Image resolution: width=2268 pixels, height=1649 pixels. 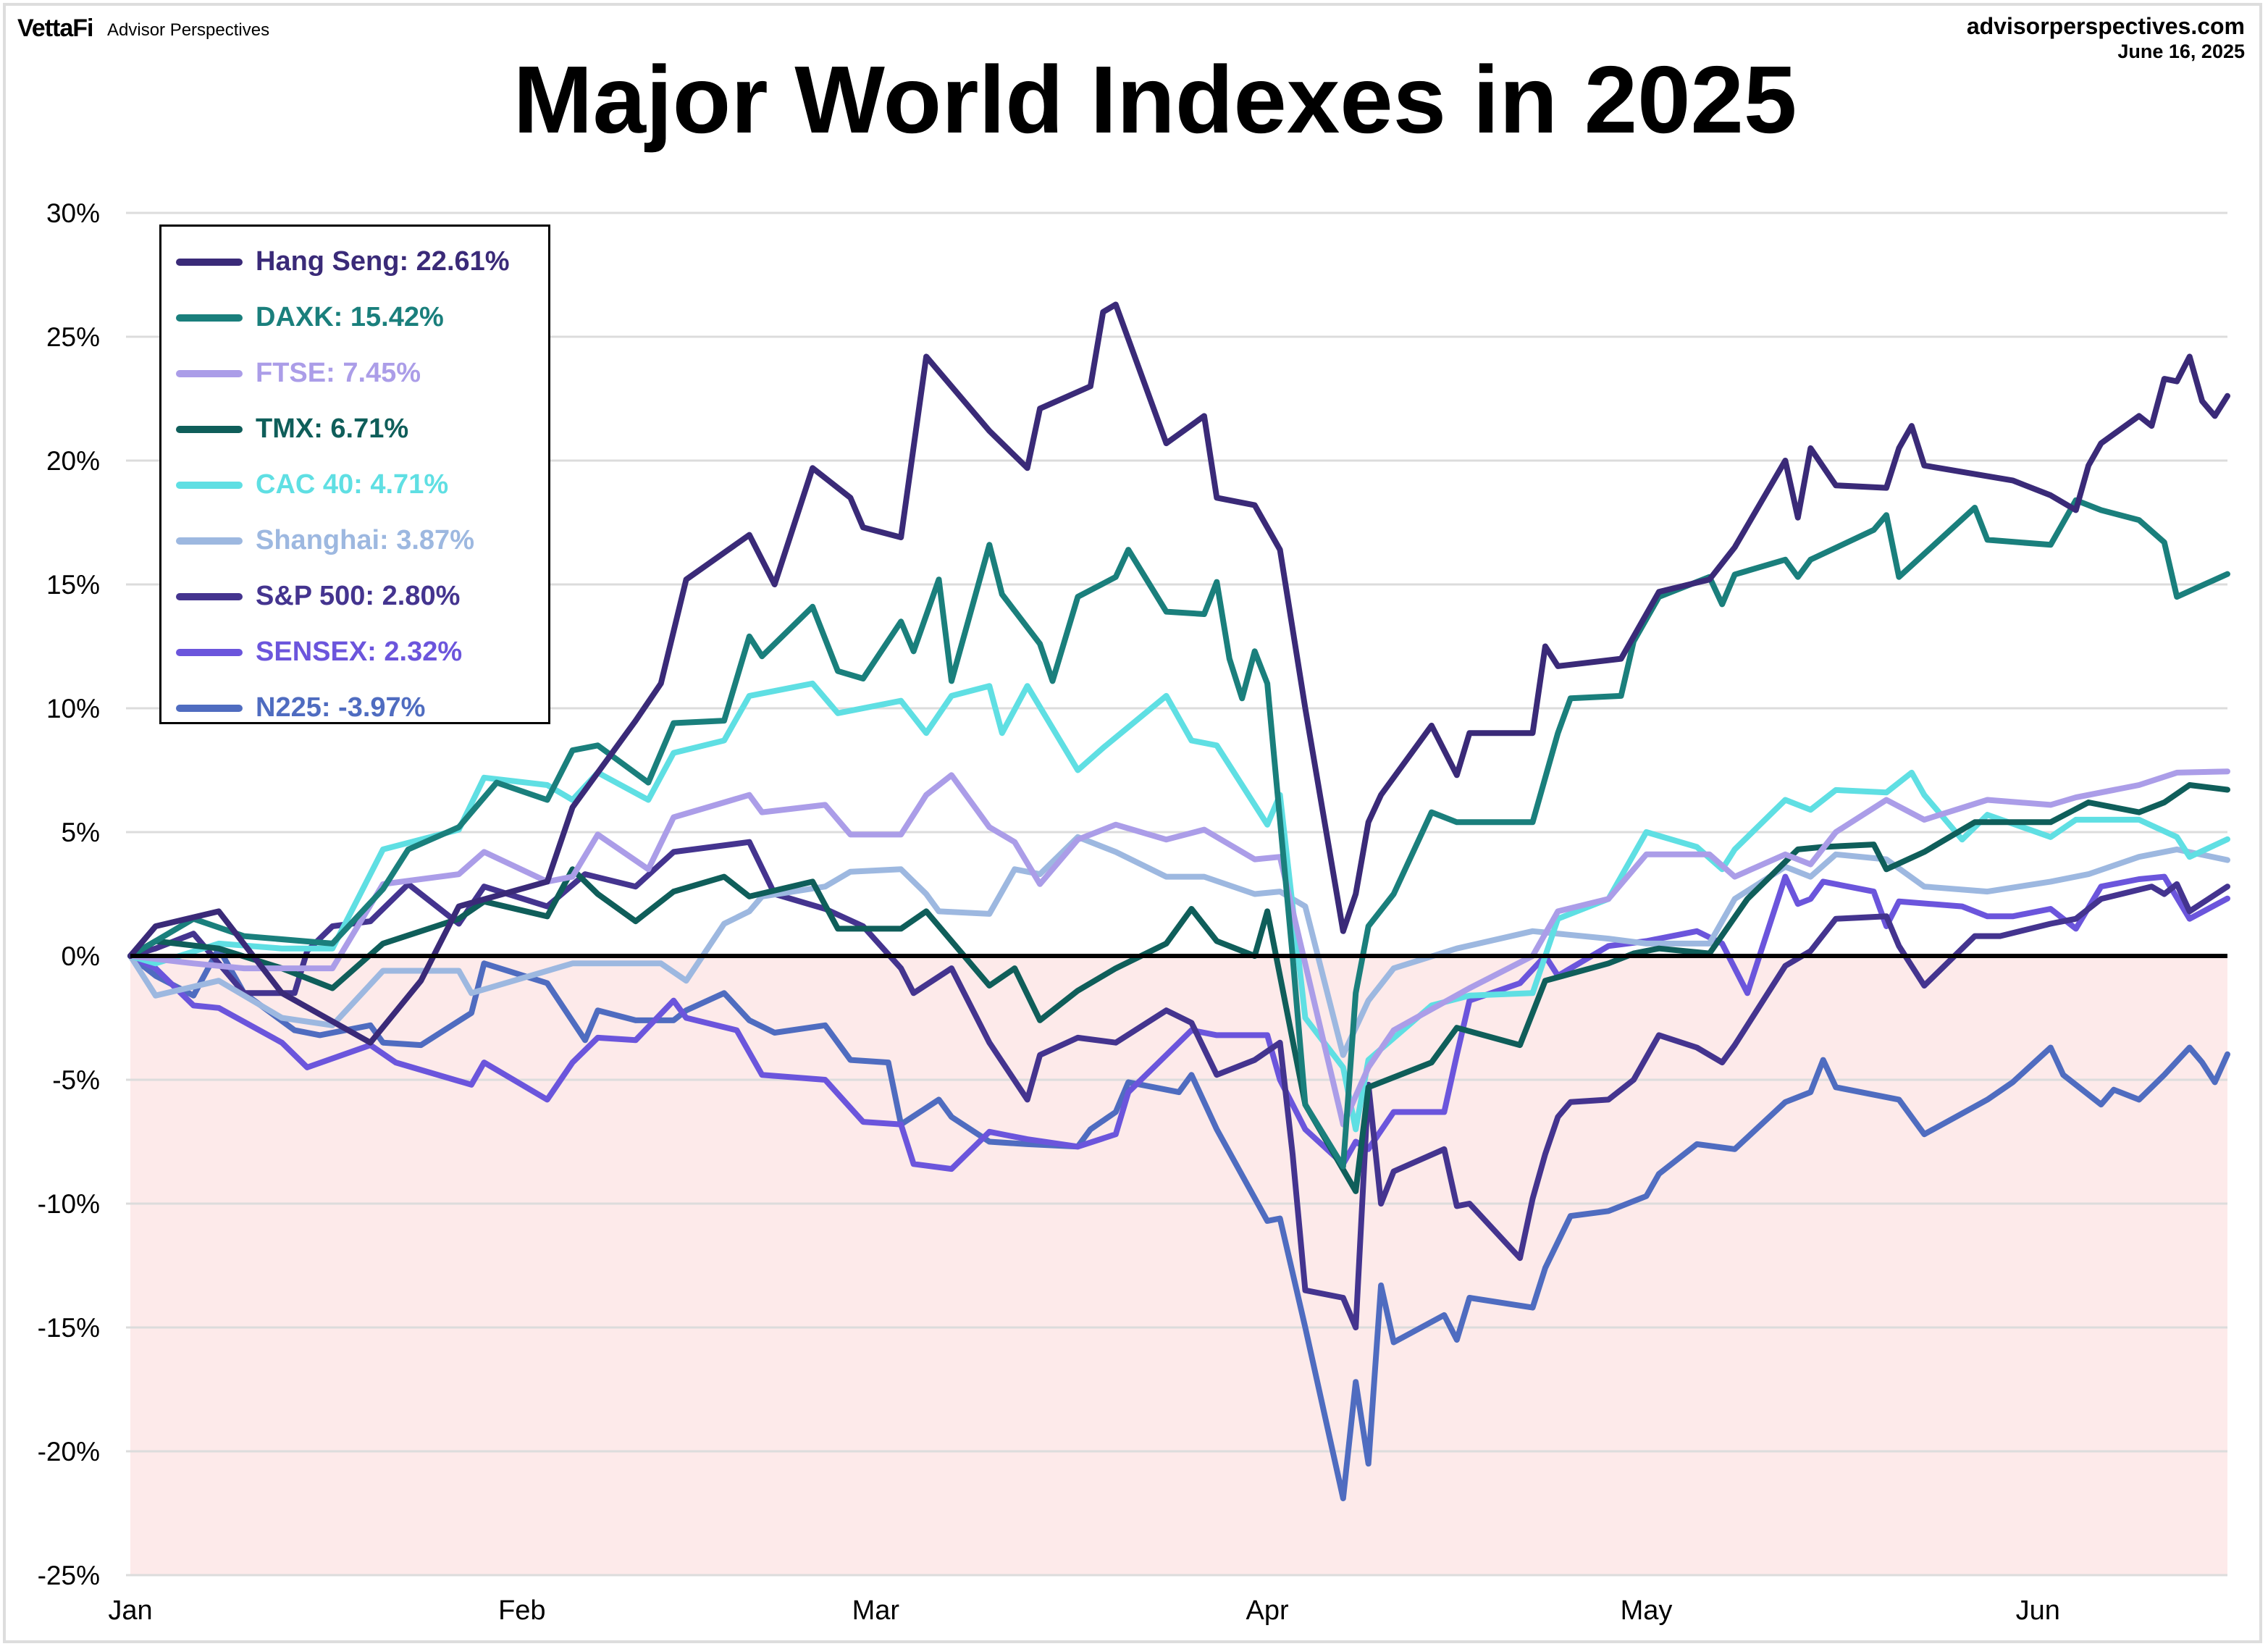 I want to click on legend-item: Shanghai: 3.87%, so click(x=354, y=540).